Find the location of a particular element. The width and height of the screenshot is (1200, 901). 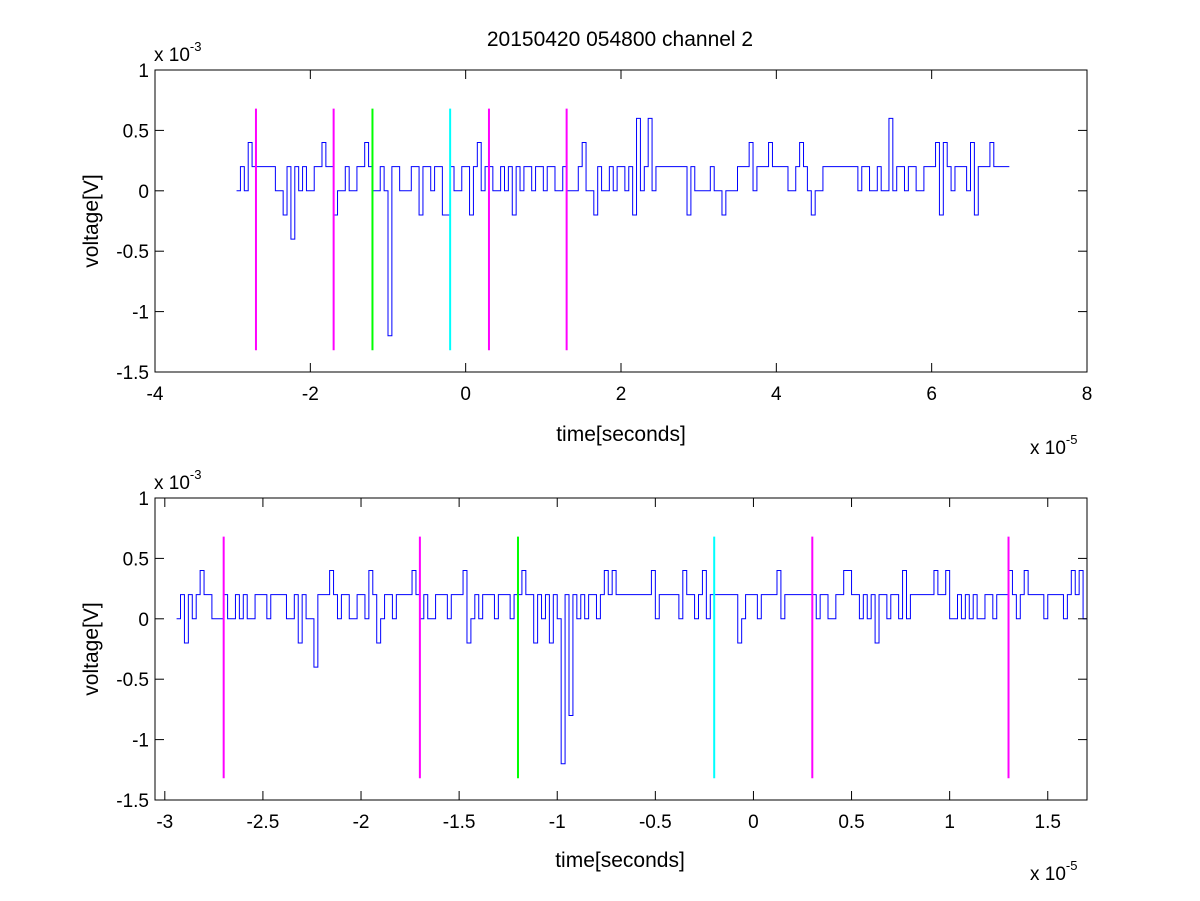

top-y-scale-label: x 10-3 is located at coordinates (177, 52).